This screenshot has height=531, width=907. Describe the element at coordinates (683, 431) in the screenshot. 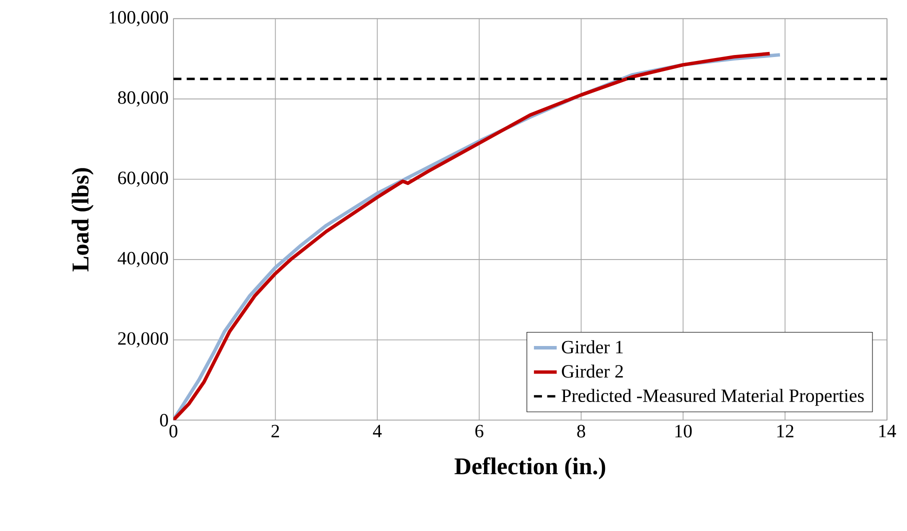

I see `x-tick-label: 10` at that location.